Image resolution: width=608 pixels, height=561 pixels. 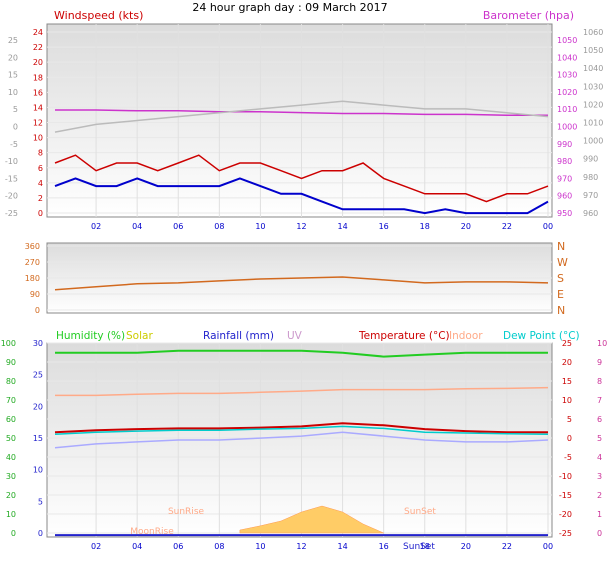 What do you see at coordinates (560, 278) in the screenshot?
I see `compass-label: S` at bounding box center [560, 278].